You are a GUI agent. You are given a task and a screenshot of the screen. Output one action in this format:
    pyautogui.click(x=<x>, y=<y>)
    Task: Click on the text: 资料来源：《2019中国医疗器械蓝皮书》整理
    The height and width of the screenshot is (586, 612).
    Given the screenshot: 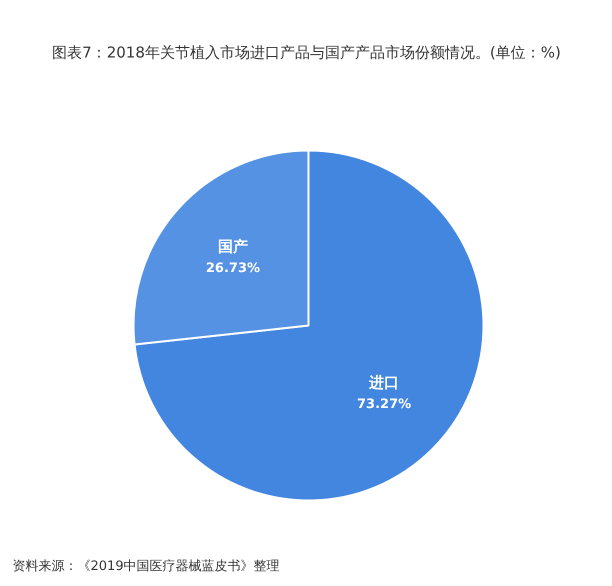 What is the action you would take?
    pyautogui.click(x=146, y=566)
    